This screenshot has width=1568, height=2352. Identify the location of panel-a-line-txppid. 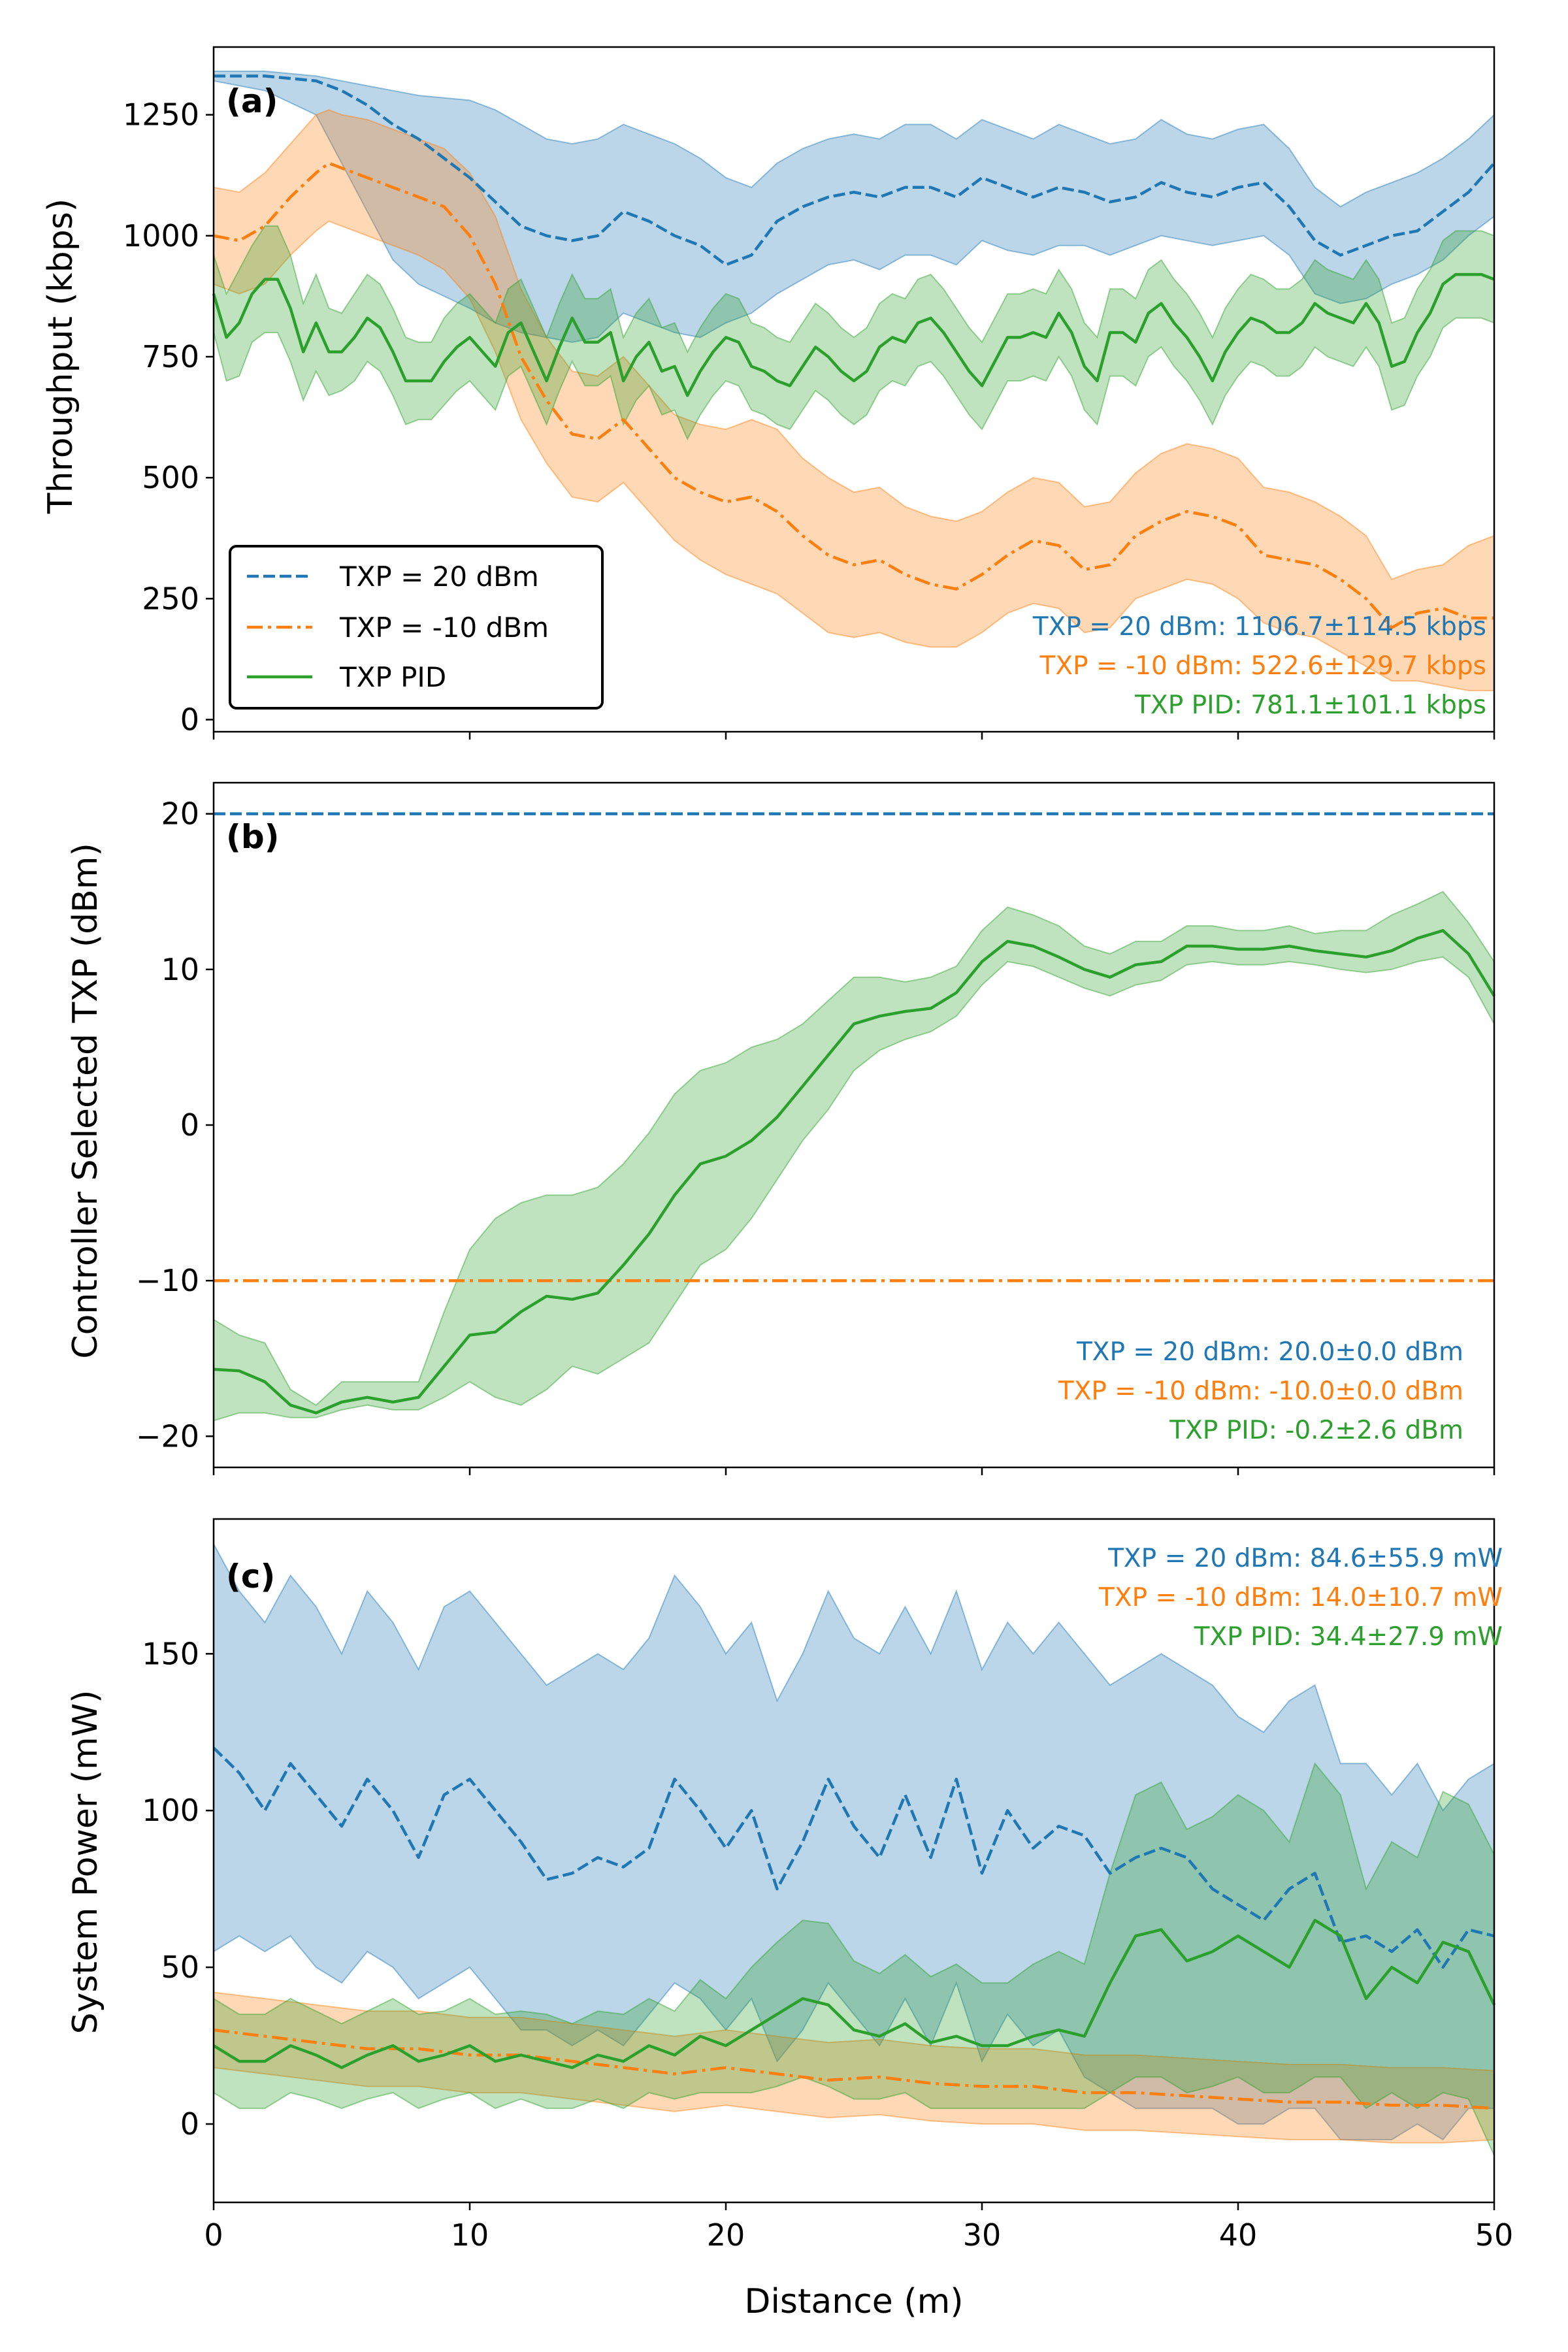
(853, 334).